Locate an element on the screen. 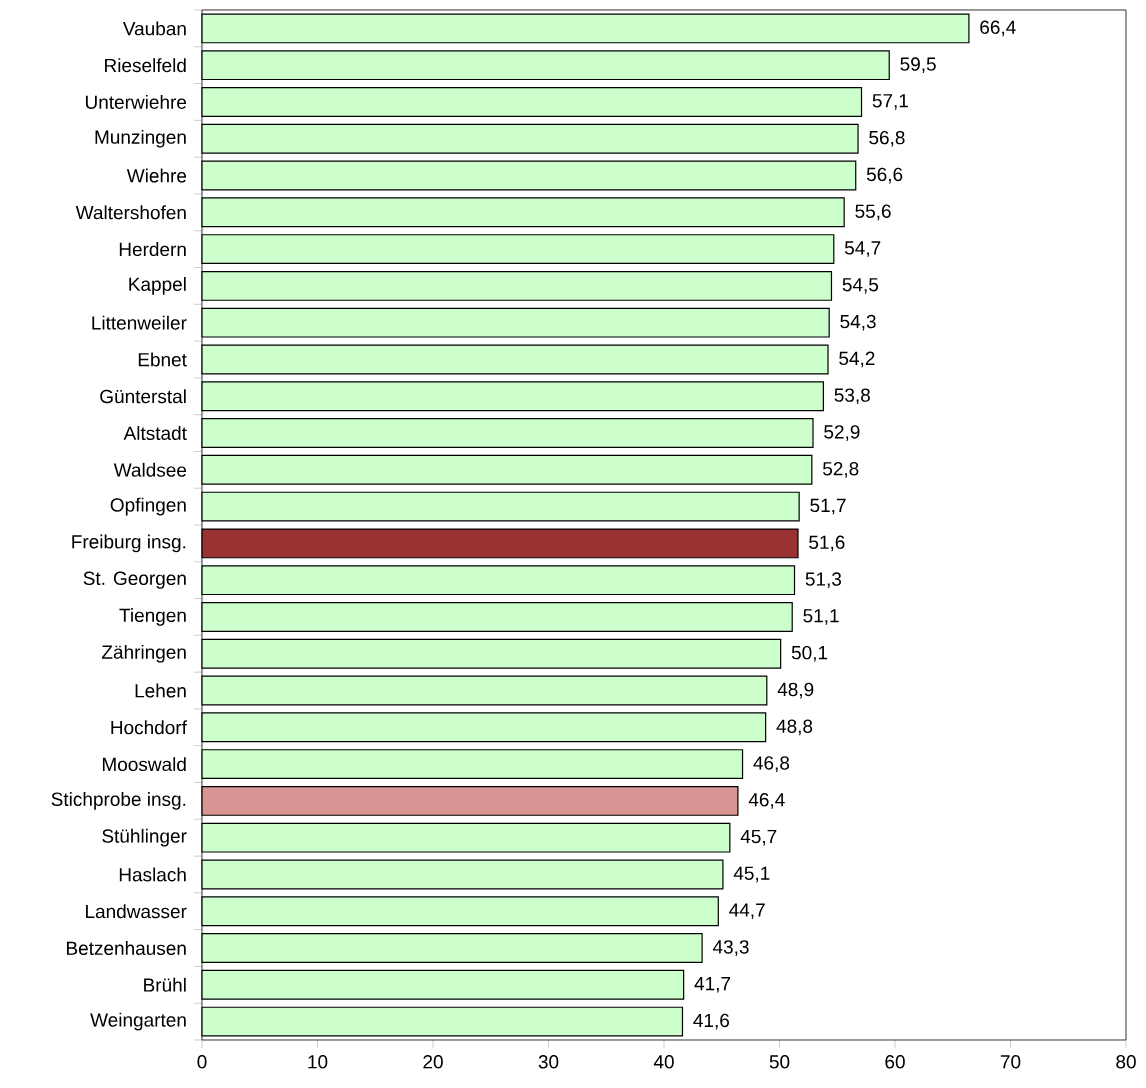  y-tick-label: Weingarten is located at coordinates (138, 1021).